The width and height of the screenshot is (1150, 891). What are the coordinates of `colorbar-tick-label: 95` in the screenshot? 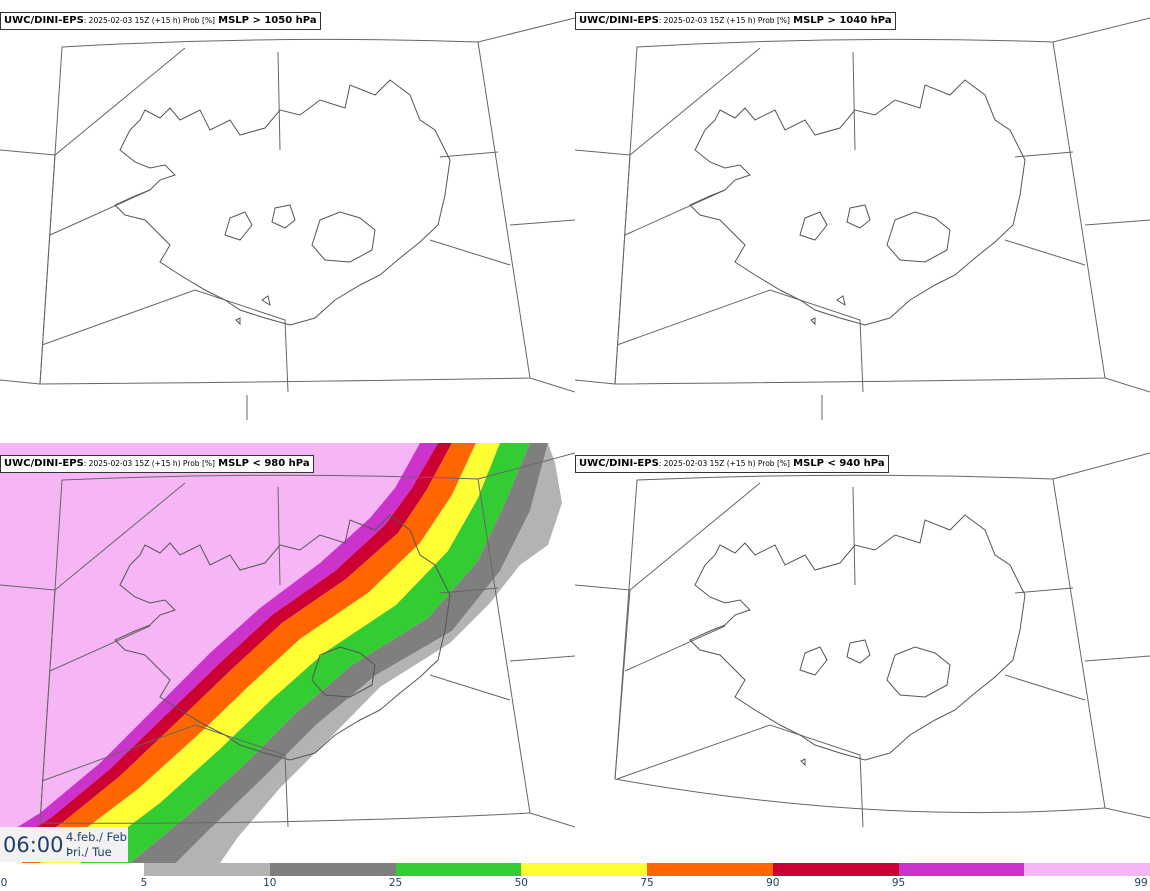 It's located at (898, 883).